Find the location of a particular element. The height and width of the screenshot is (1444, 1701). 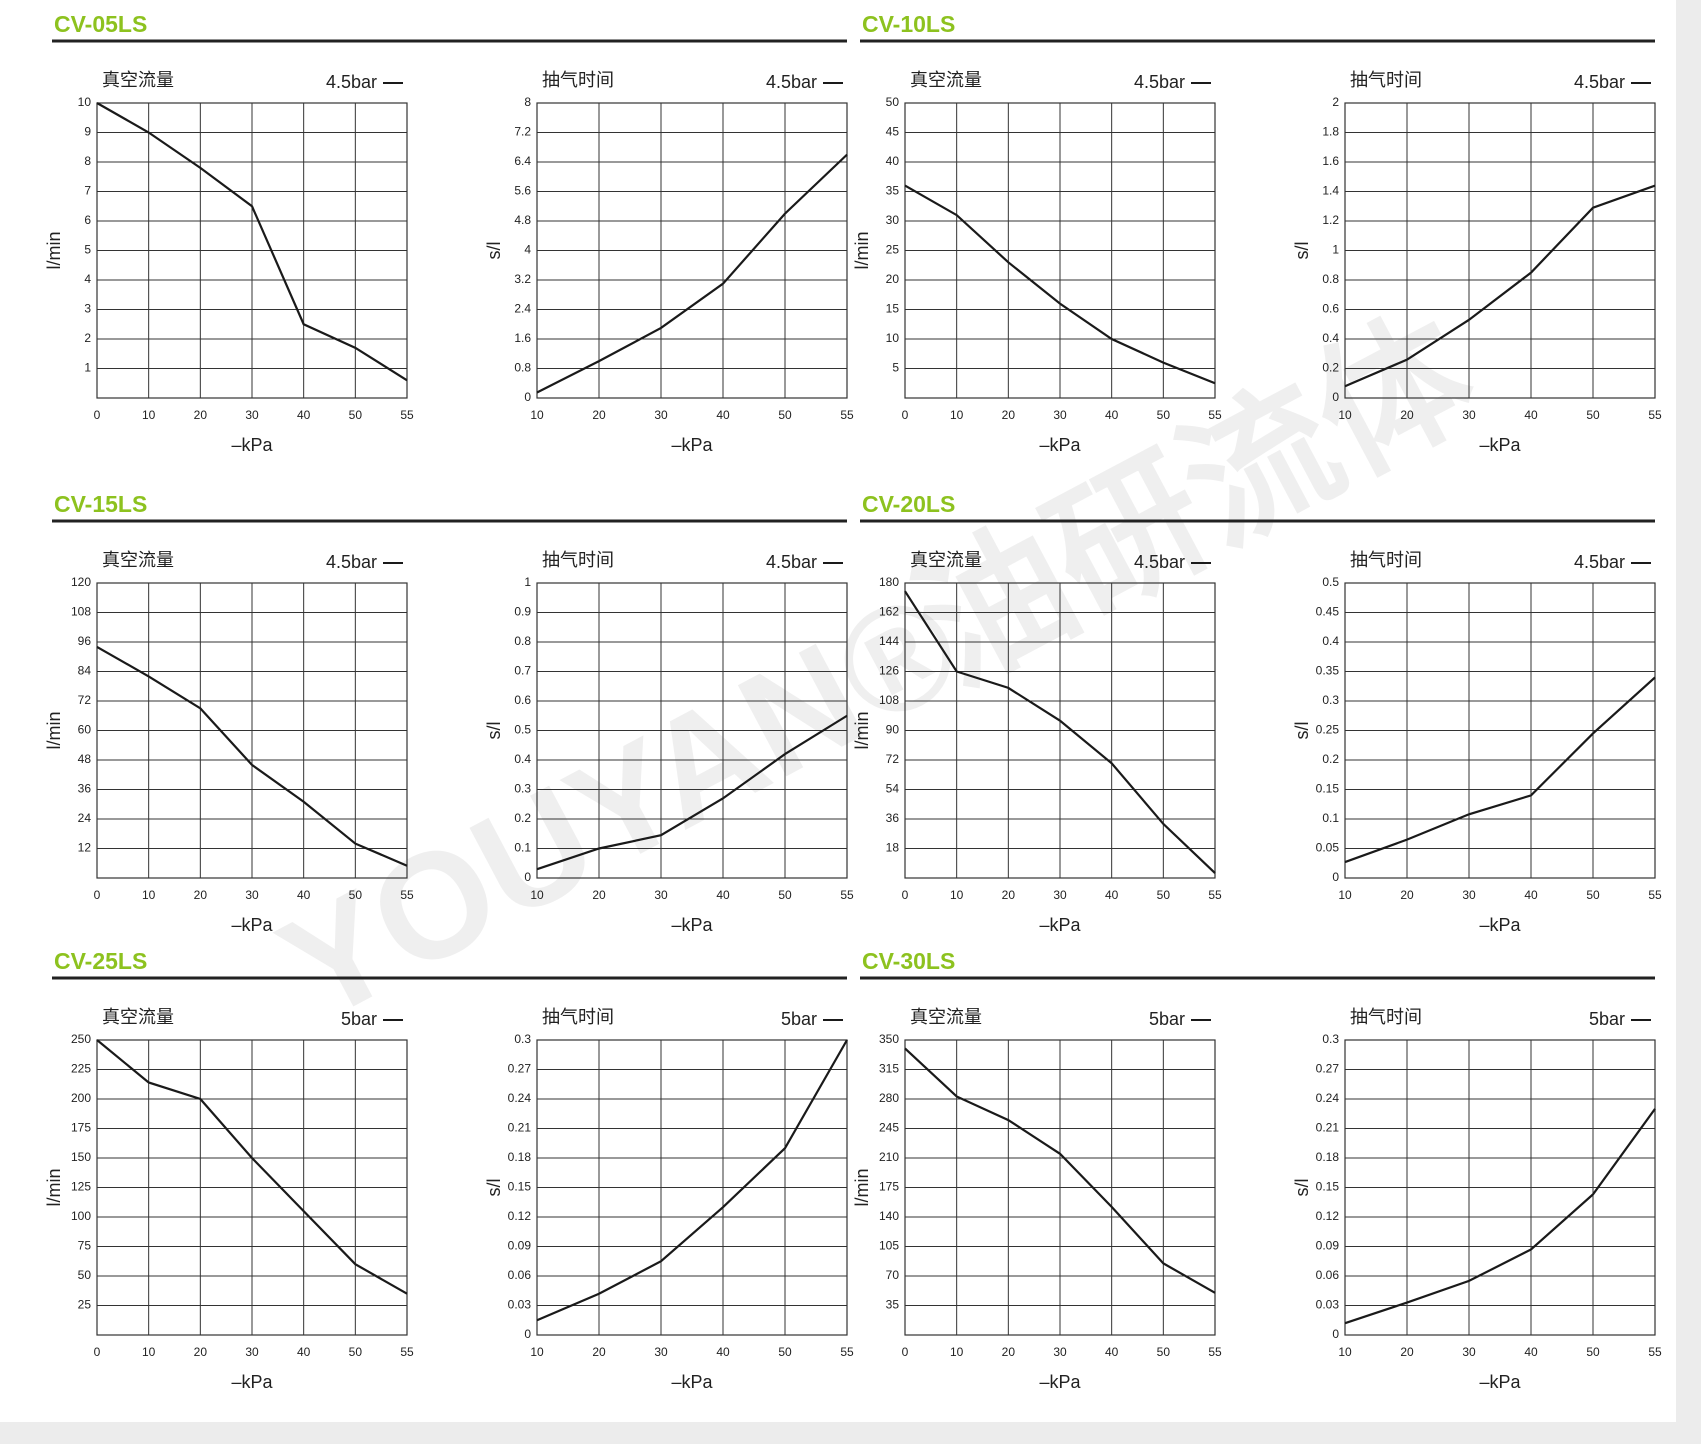

y-tick-label: 0.15 is located at coordinates (520, 1187).